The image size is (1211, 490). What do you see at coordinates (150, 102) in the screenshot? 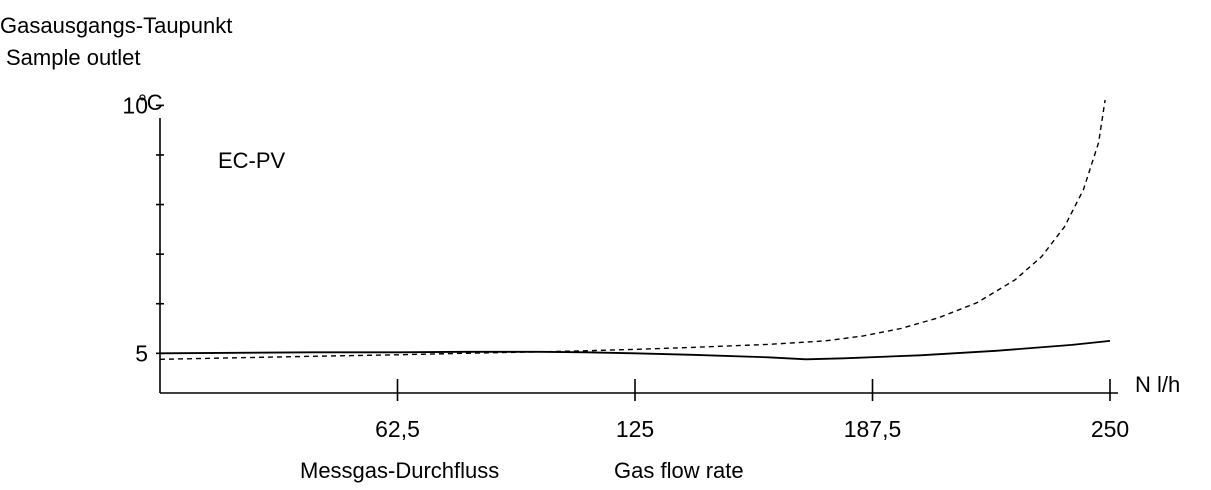
I see `y-axis-unit: °C` at bounding box center [150, 102].